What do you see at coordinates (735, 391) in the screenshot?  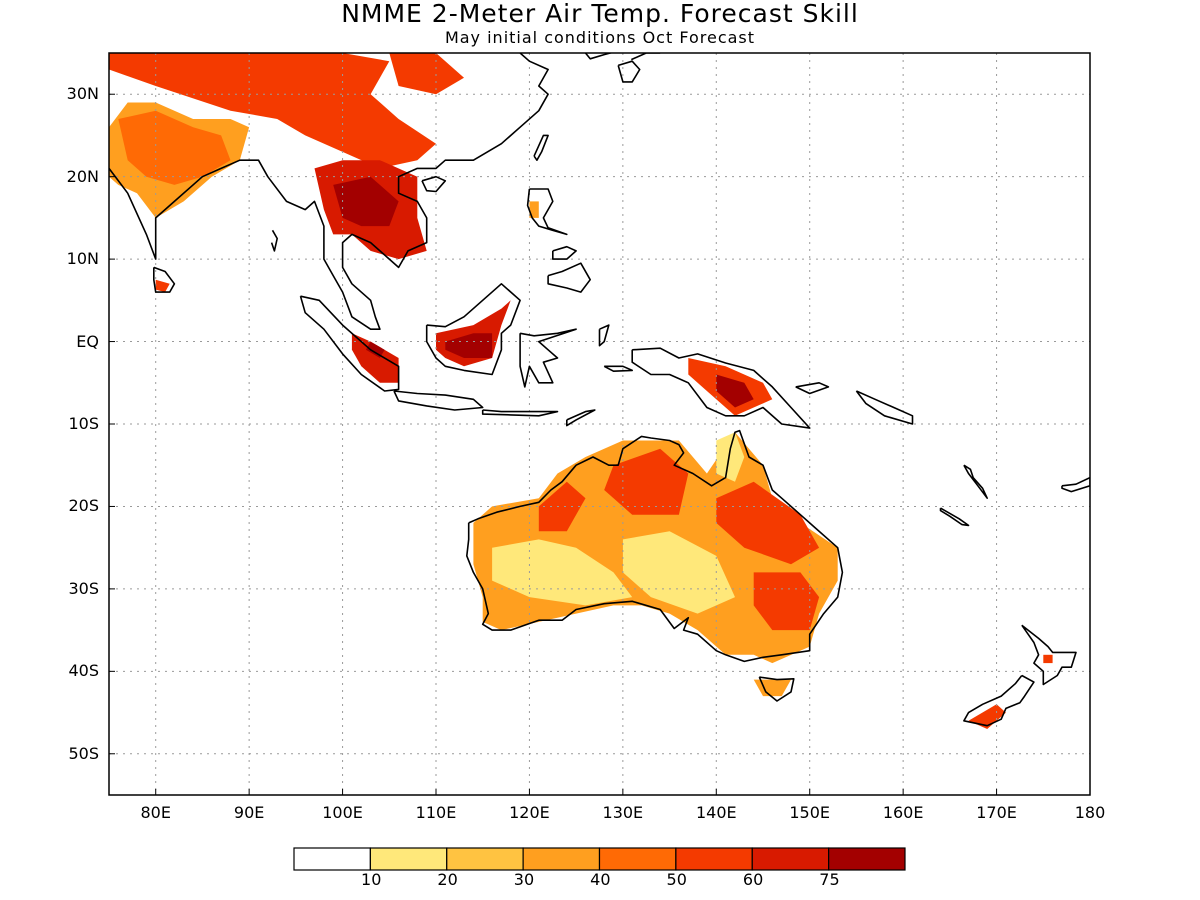 I see `skill-region-new-guinea-core` at bounding box center [735, 391].